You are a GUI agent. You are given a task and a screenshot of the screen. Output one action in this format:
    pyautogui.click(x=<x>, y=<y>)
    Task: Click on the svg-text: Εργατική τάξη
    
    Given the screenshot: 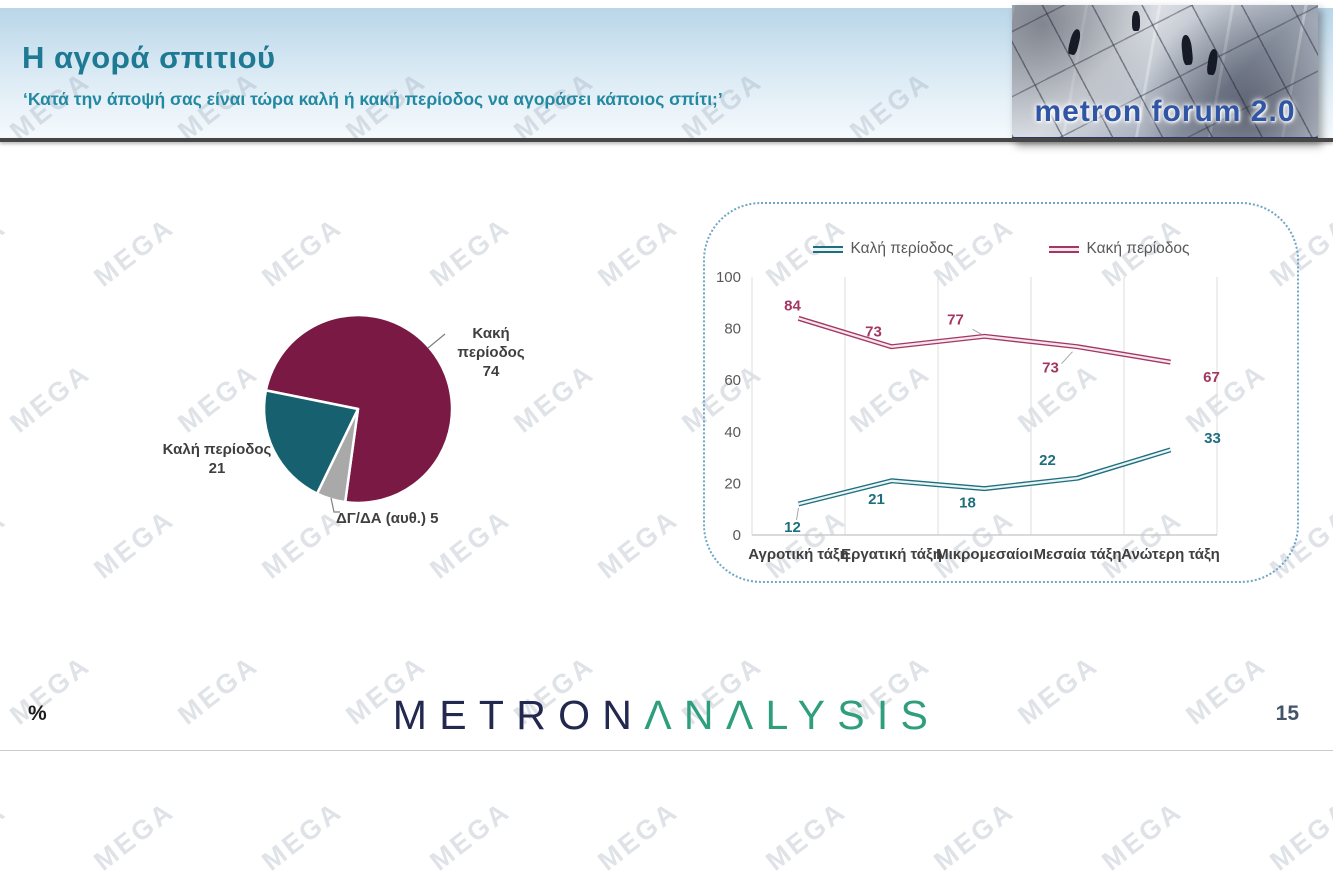 What is the action you would take?
    pyautogui.click(x=891, y=554)
    